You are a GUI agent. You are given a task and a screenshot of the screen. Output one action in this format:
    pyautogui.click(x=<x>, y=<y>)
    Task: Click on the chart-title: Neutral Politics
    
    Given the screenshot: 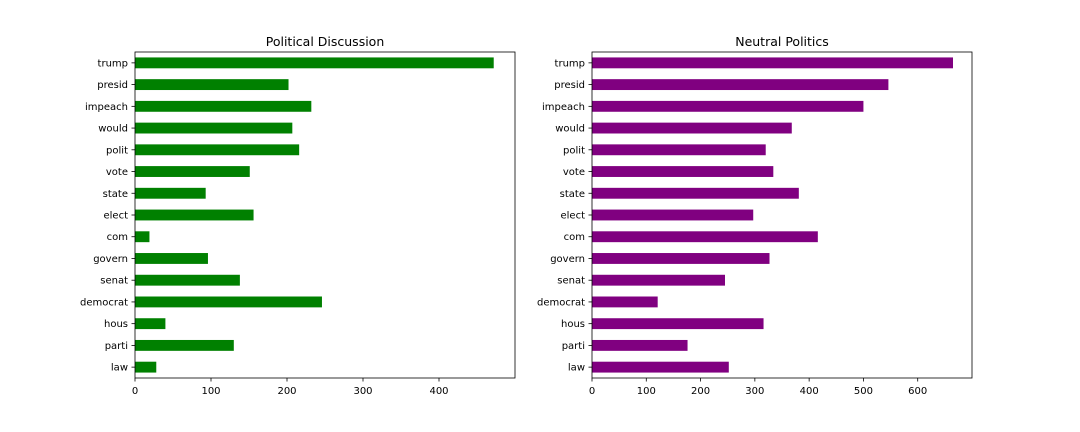 What is the action you would take?
    pyautogui.click(x=782, y=41)
    